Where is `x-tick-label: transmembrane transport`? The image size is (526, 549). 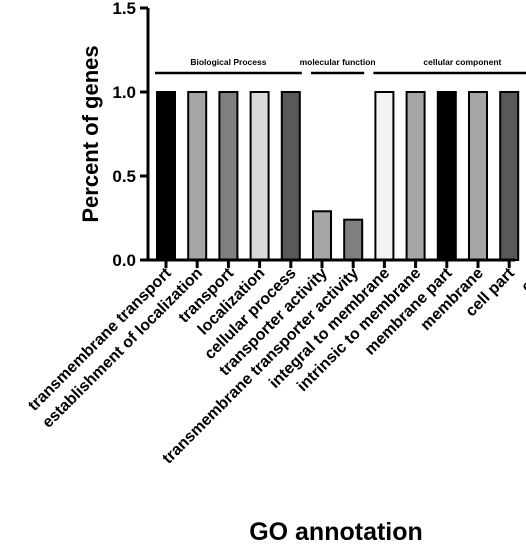 x-tick-label: transmembrane transport is located at coordinates (100, 339).